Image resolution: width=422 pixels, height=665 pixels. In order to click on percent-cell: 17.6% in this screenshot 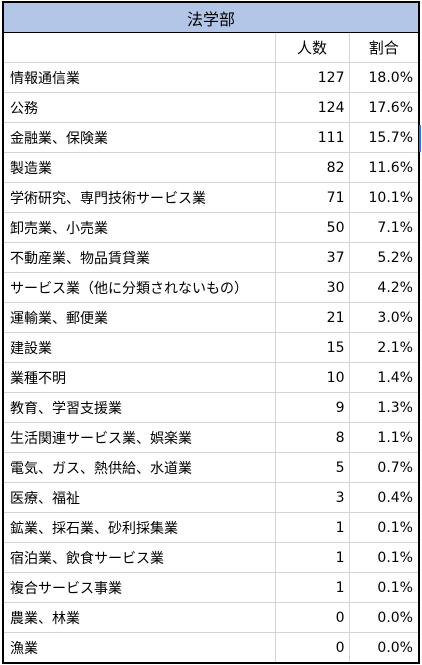, I will do `click(384, 107)`.